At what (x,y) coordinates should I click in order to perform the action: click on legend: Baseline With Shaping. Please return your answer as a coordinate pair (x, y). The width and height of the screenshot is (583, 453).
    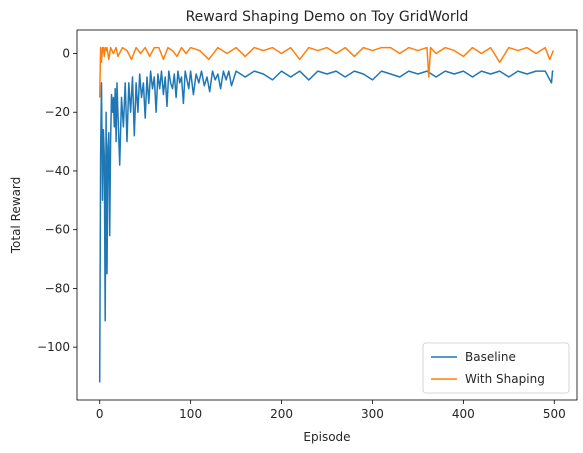
    Looking at the image, I should click on (496, 368).